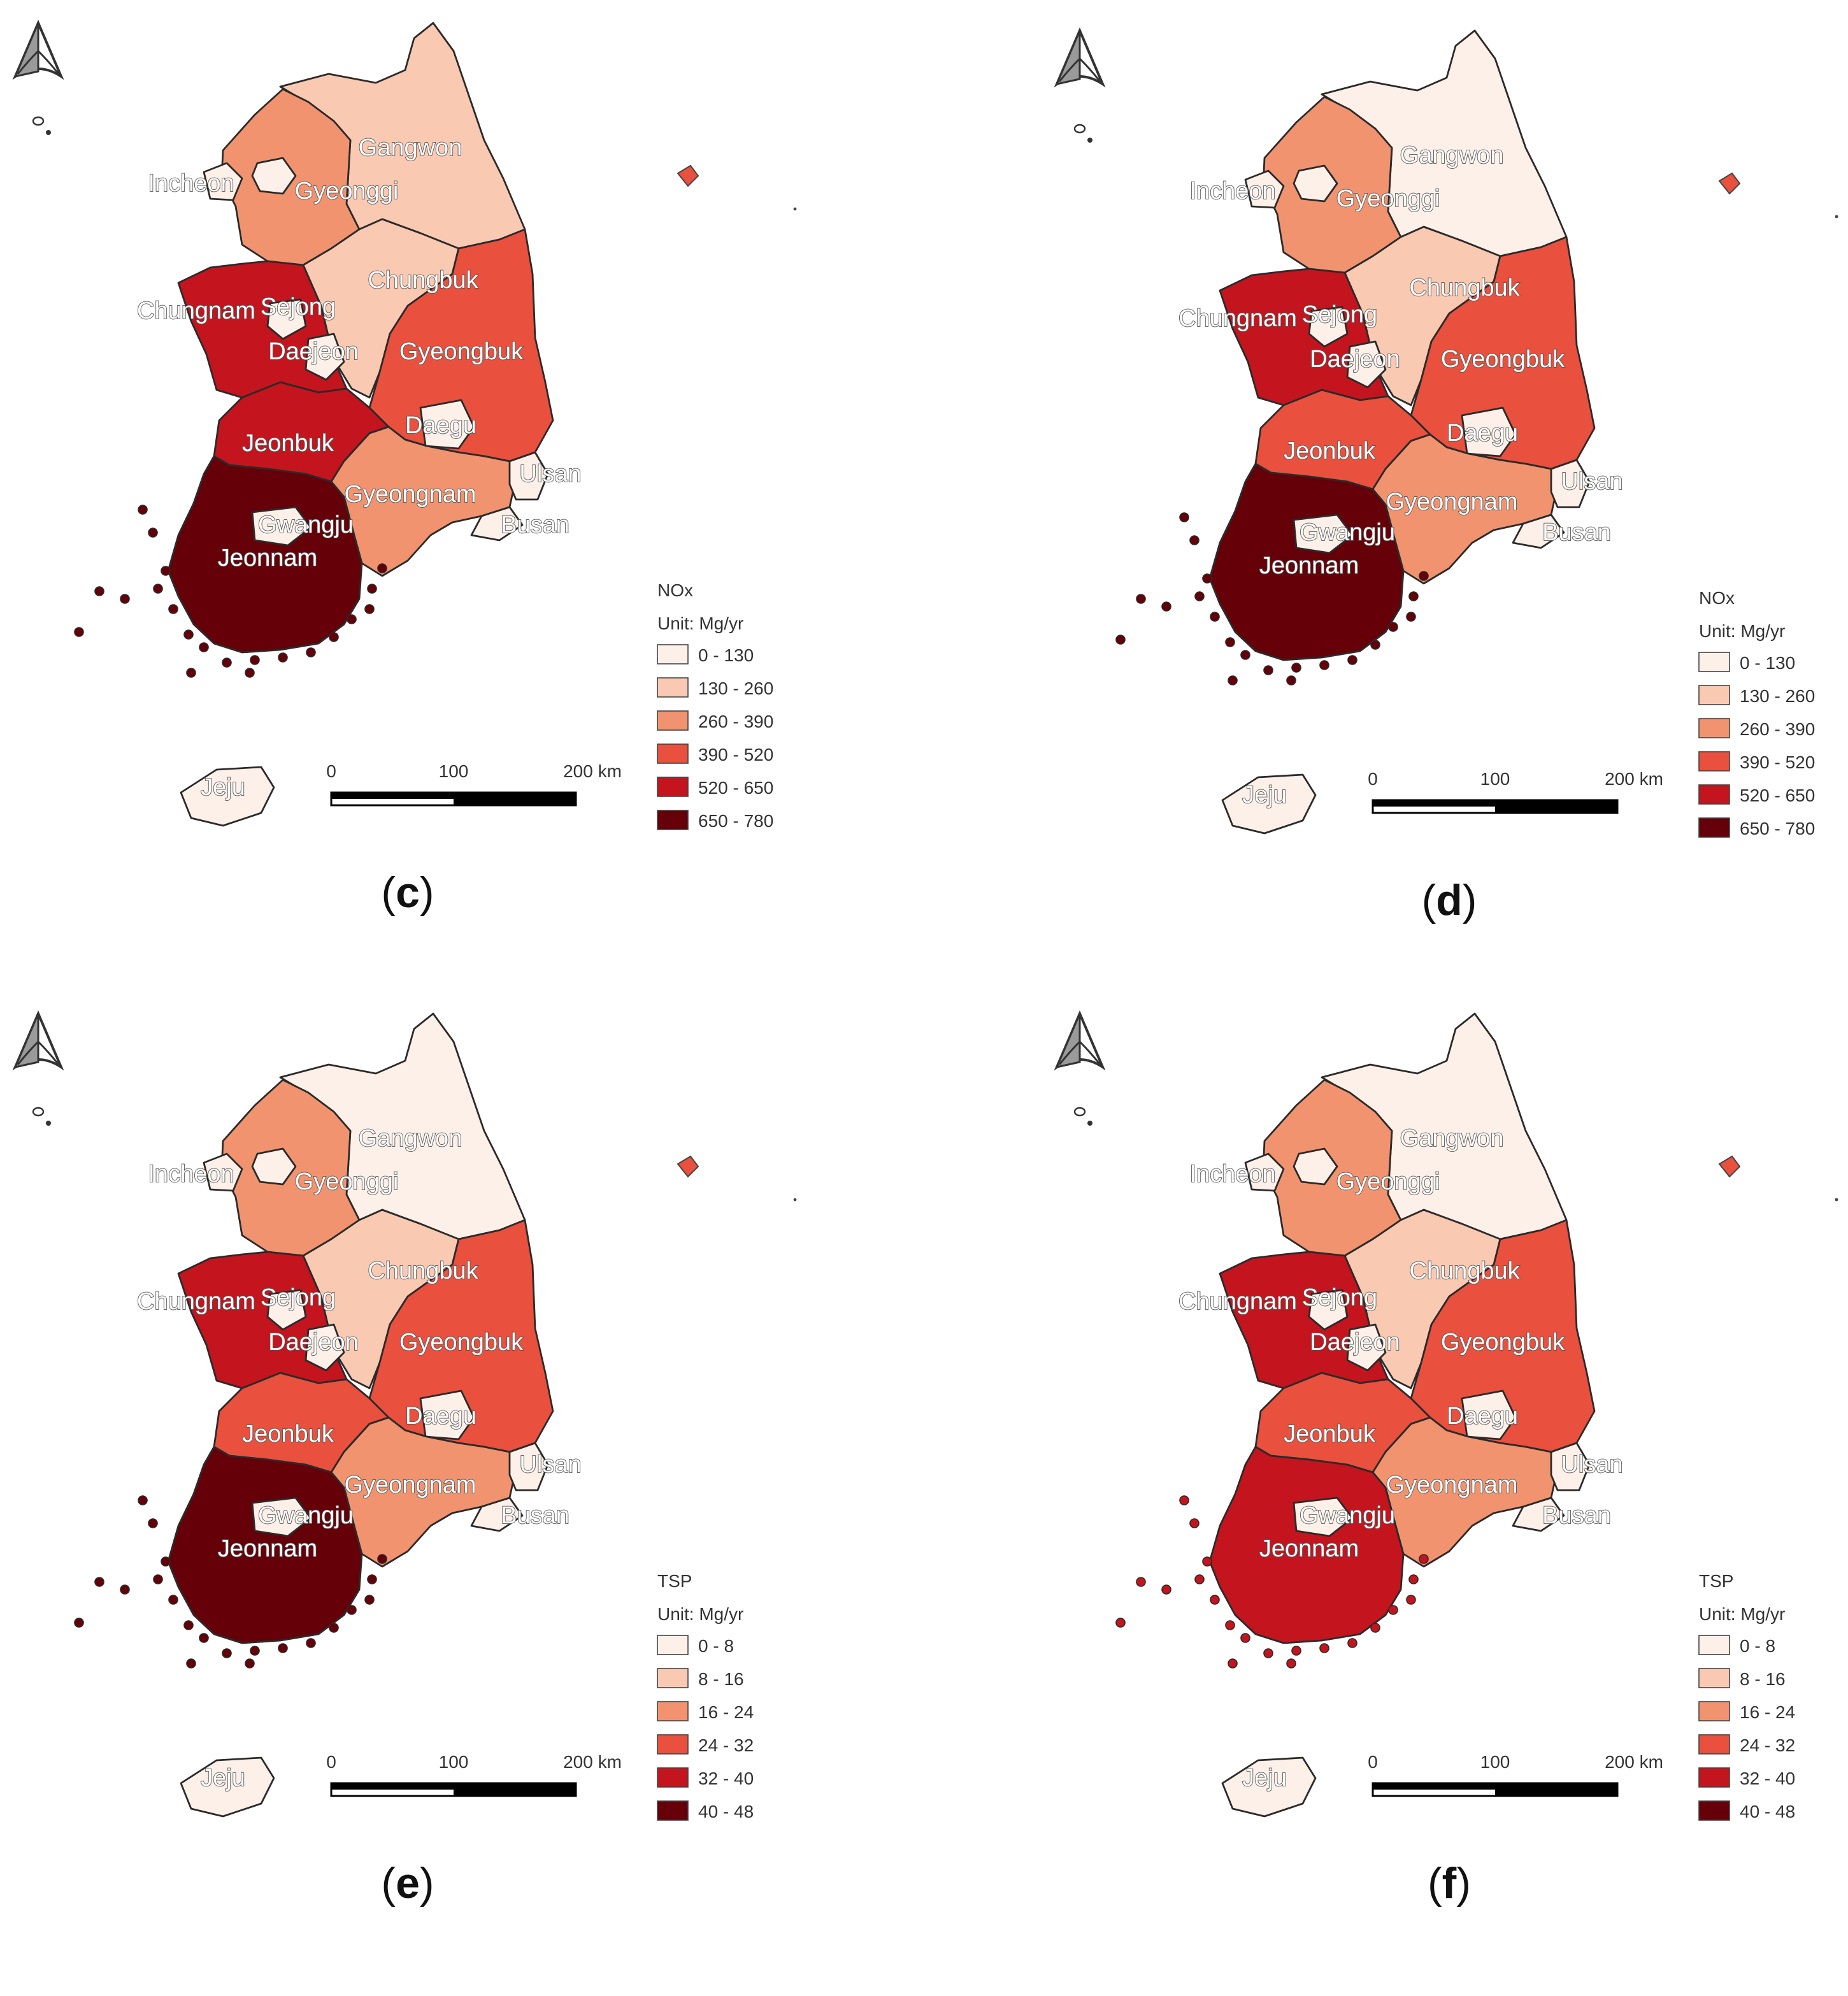  What do you see at coordinates (726, 1712) in the screenshot?
I see `legend-label-2: 16 - 24` at bounding box center [726, 1712].